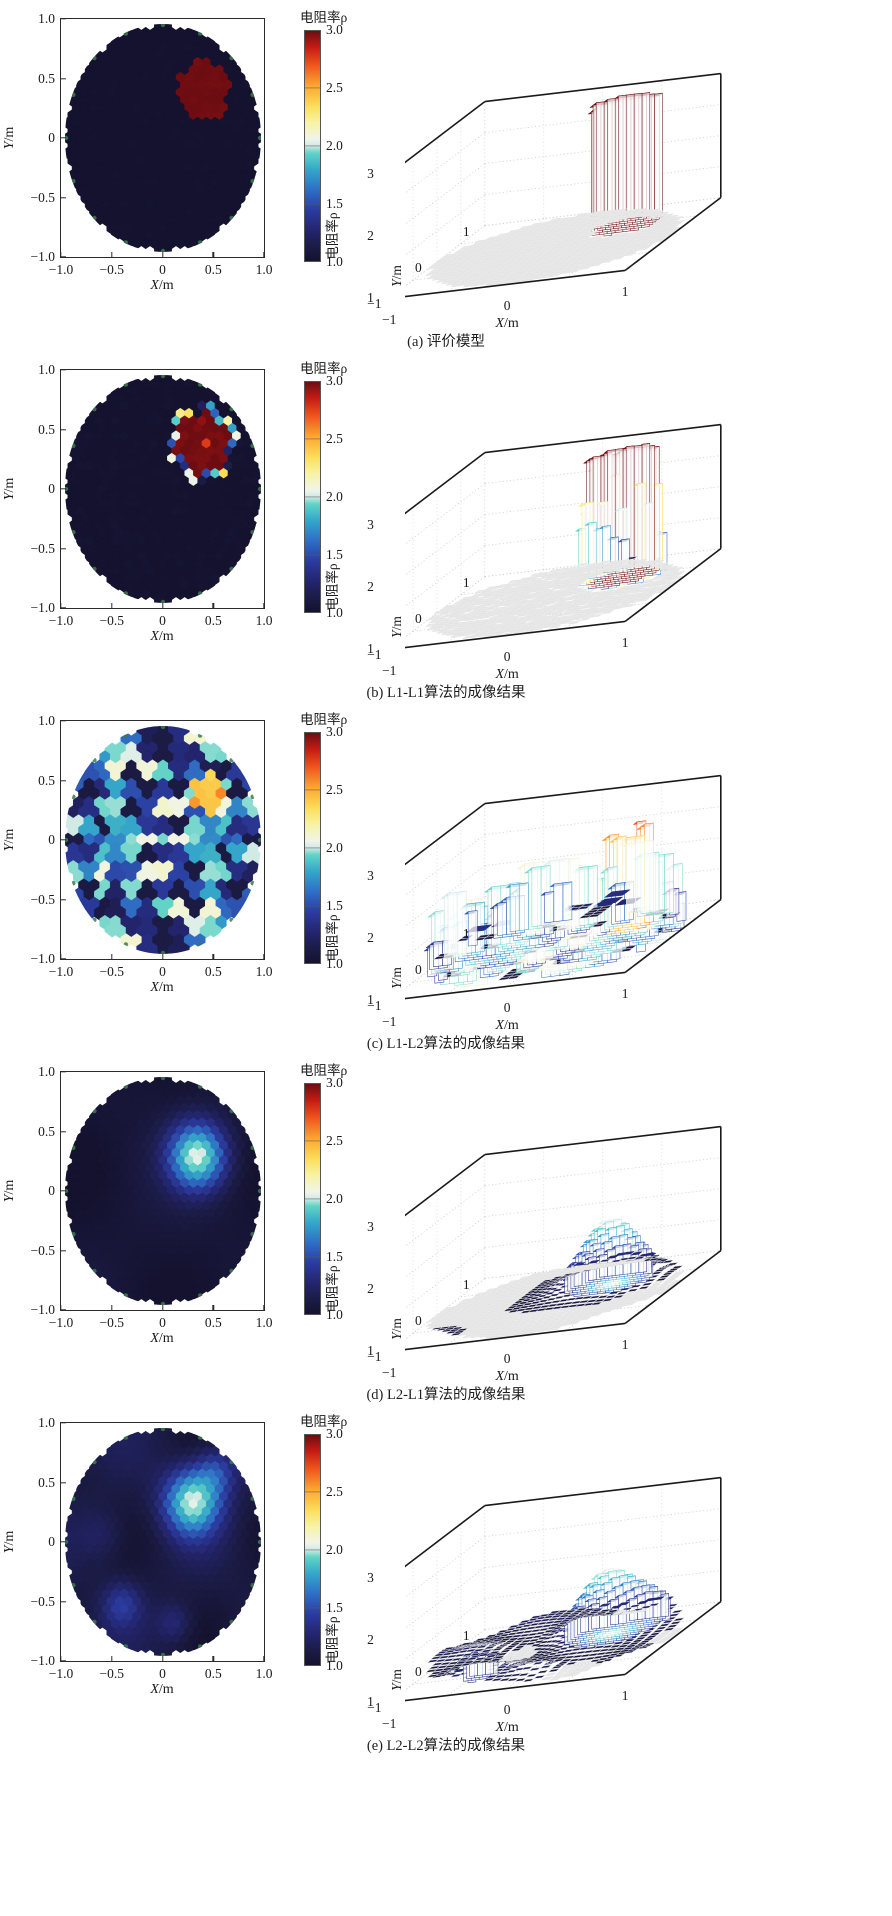 The height and width of the screenshot is (1916, 892). What do you see at coordinates (446, 693) in the screenshot?
I see `panel-caption-b: (b) L1-L1算法的成像结果` at bounding box center [446, 693].